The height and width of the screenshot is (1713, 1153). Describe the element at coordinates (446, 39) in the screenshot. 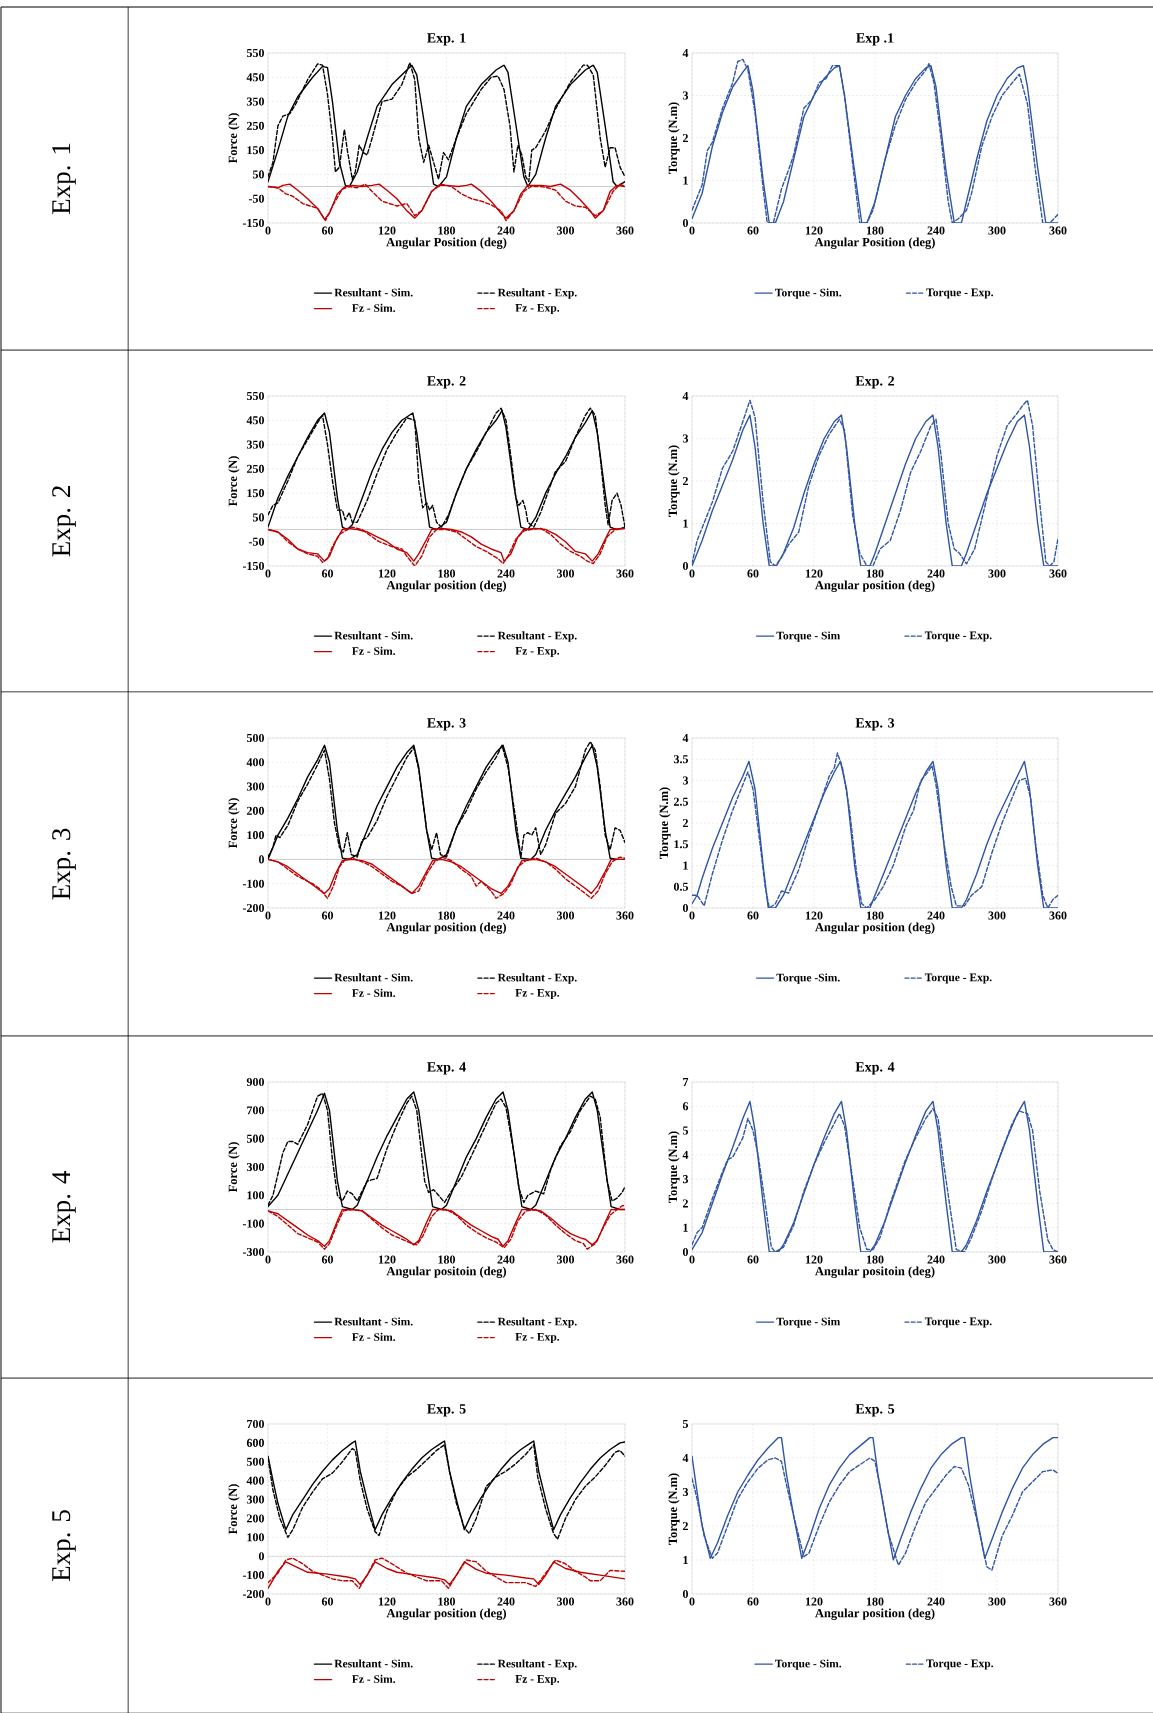

I see `chart-title: Exp. 1` at that location.